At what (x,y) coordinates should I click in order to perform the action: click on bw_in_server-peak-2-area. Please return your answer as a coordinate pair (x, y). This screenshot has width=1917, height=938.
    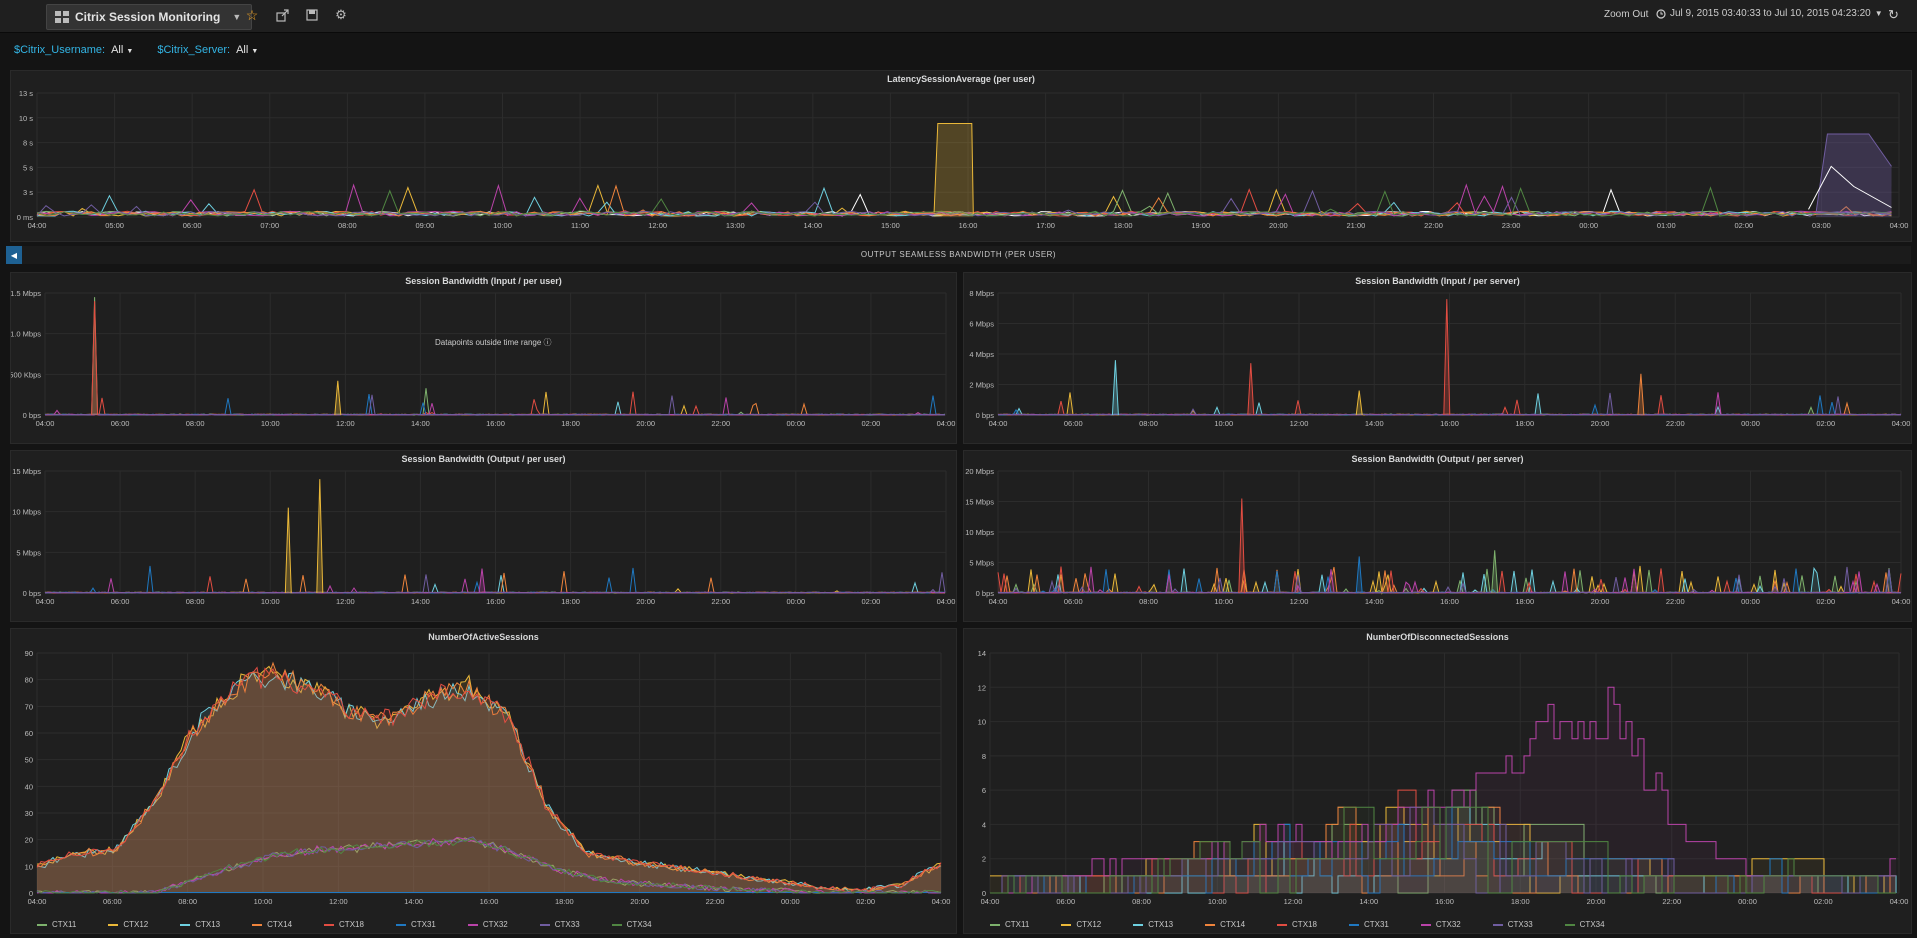
    Looking at the image, I should click on (1359, 402).